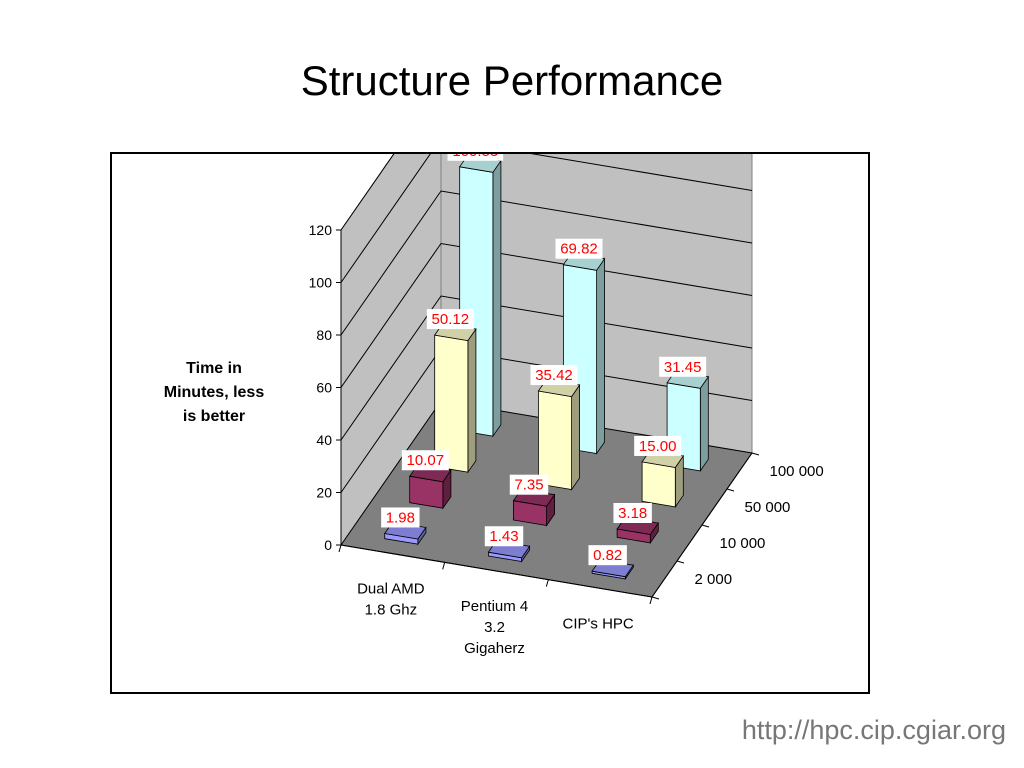  I want to click on category-axis-label-line: 3.2, so click(494, 627).